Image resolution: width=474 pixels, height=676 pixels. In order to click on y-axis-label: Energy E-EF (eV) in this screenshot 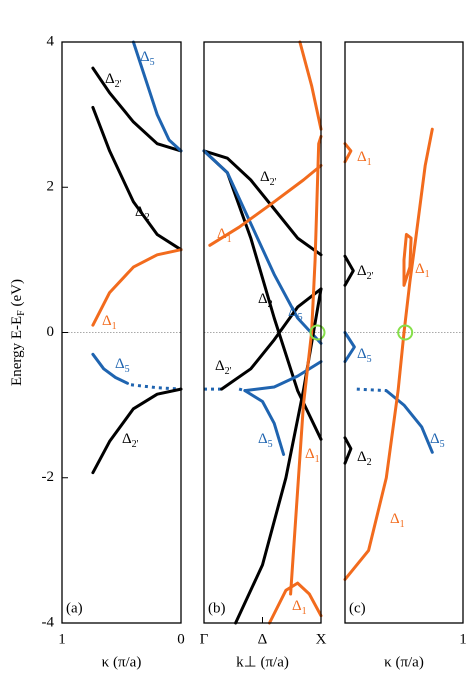, I will do `click(18, 332)`.